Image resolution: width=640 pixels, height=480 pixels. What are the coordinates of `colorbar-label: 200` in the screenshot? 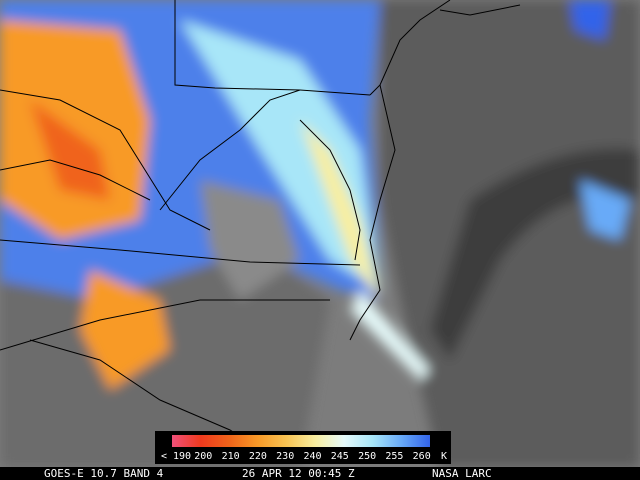 It's located at (203, 456).